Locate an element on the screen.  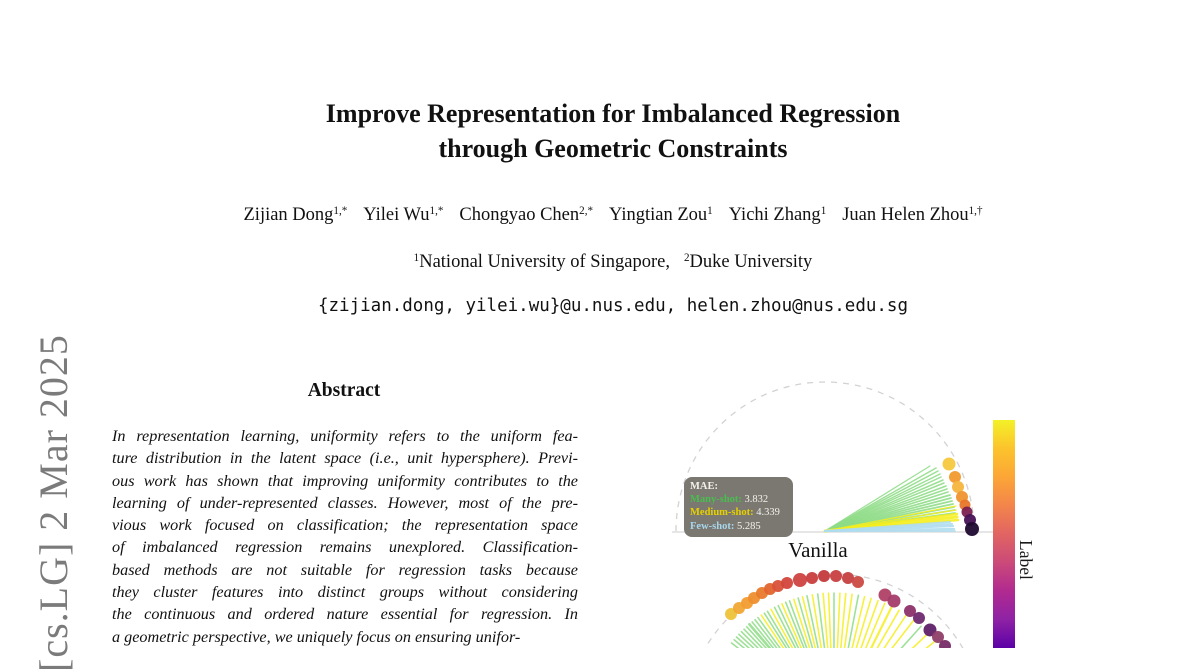
label-colorbar is located at coordinates (1004, 534).